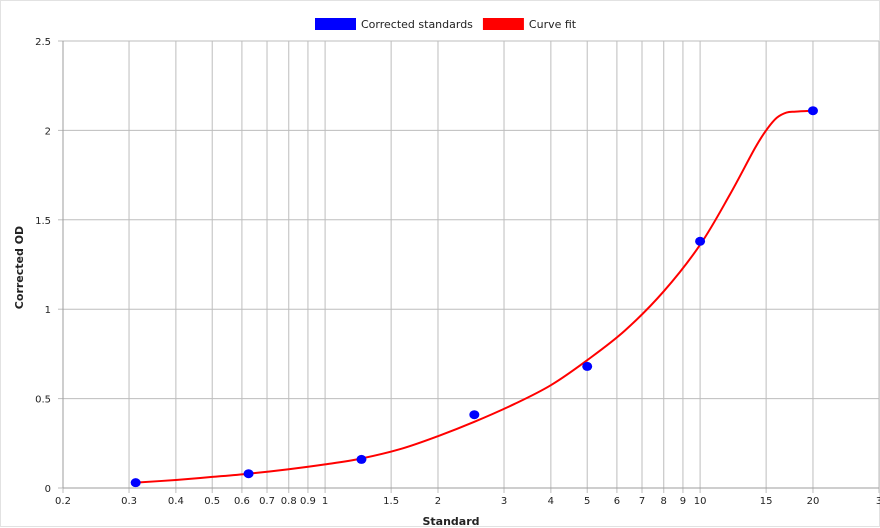 The height and width of the screenshot is (528, 880). I want to click on x-tick-label: 5, so click(587, 501).